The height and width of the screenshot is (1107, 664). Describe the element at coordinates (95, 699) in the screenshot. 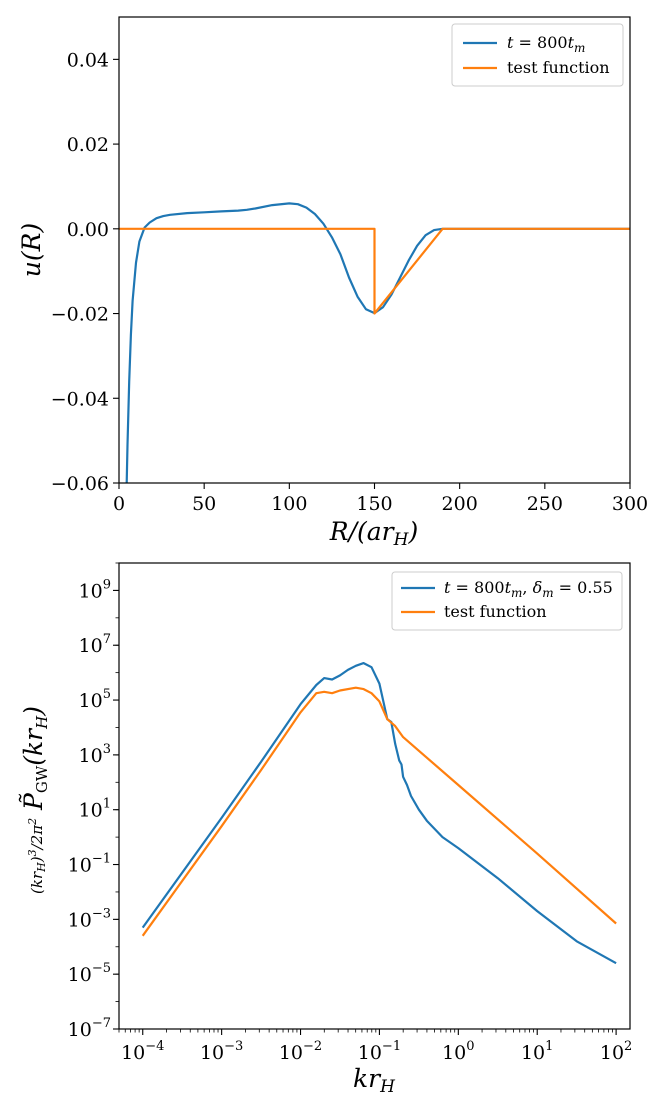

I see `bottom-ytick-label: 10⁵` at that location.